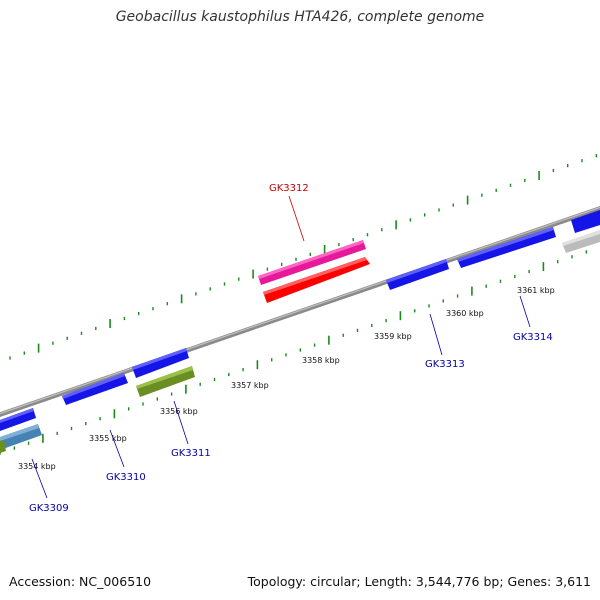 The image size is (600, 600). I want to click on gene-forward-right-edge, so click(585, 221).